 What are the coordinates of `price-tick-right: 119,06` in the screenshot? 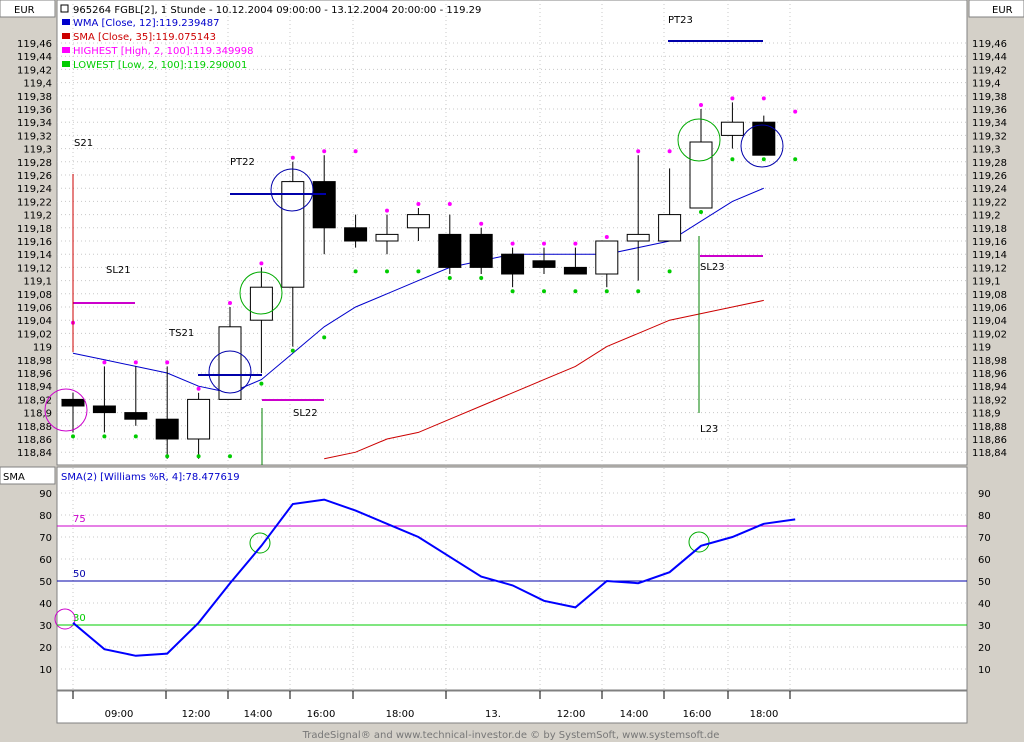 It's located at (989, 308).